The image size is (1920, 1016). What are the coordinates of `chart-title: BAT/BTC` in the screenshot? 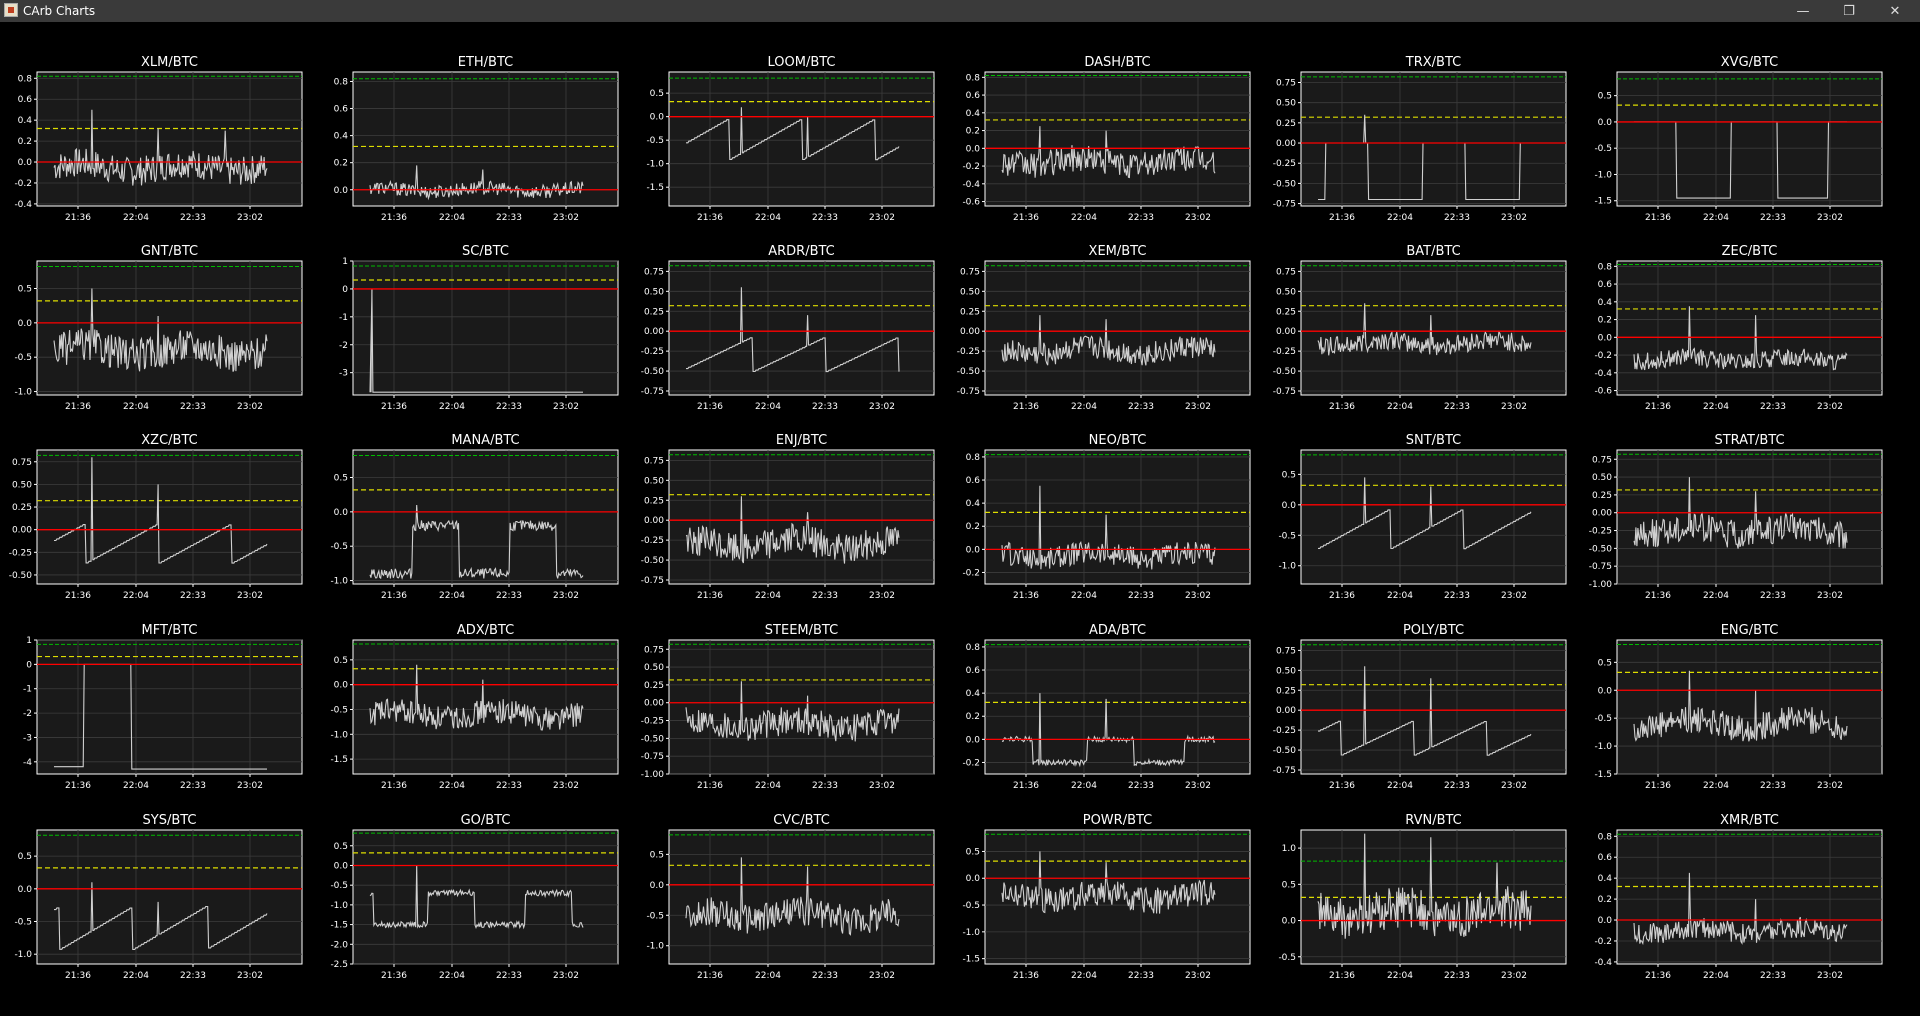 It's located at (1433, 251).